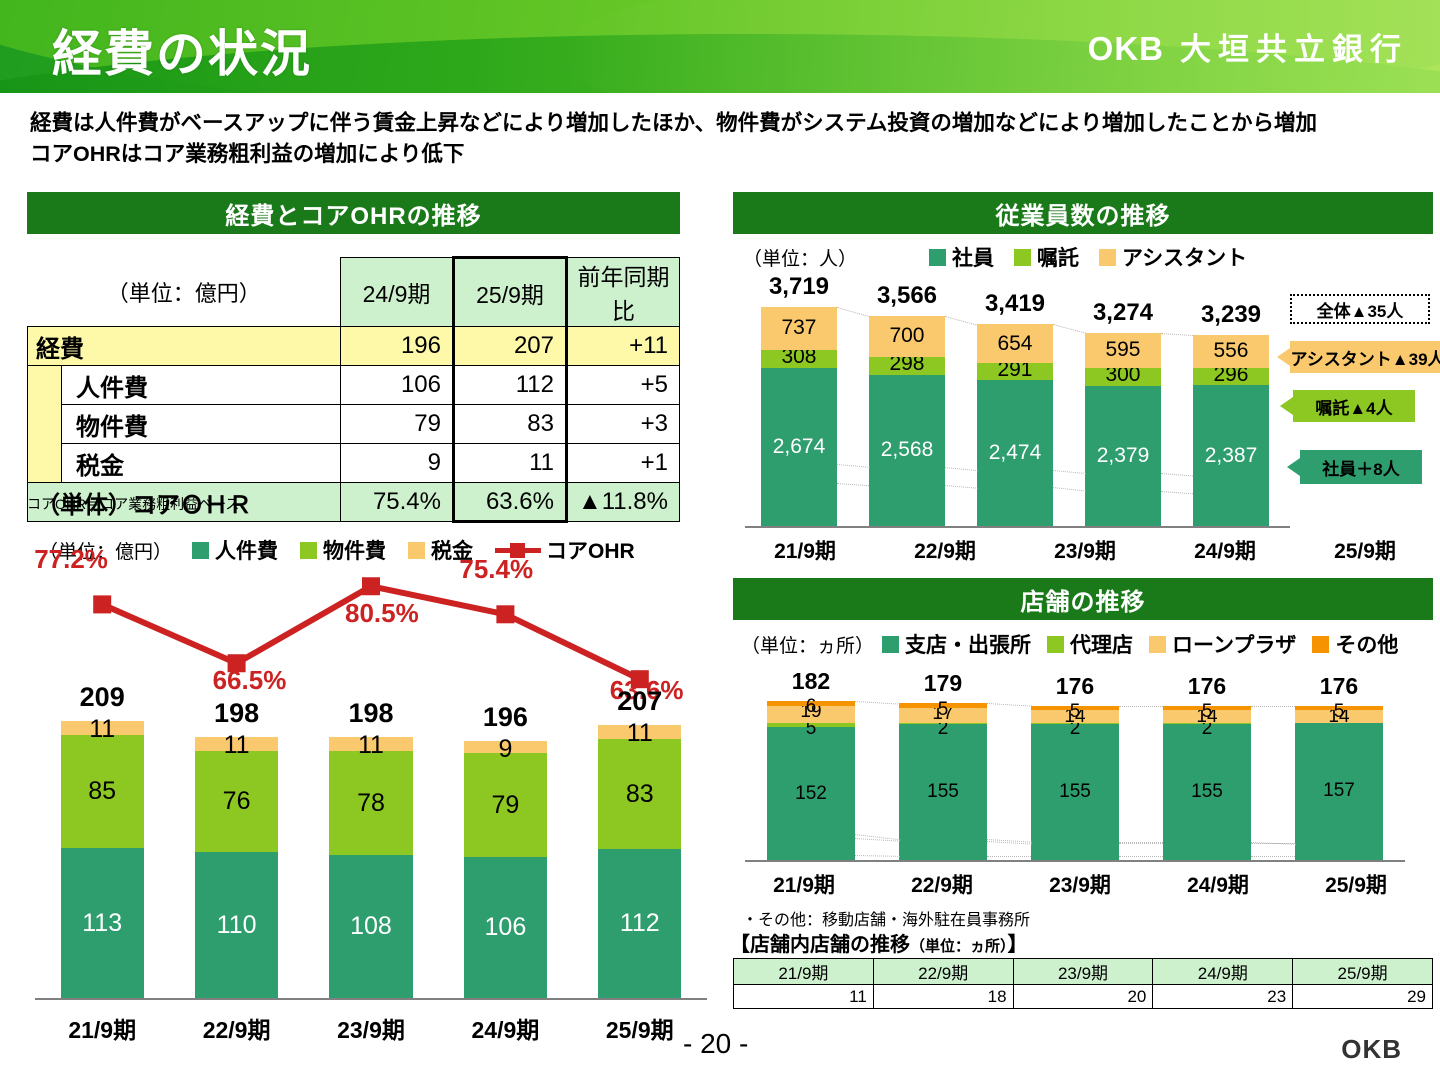 This screenshot has width=1440, height=1080. I want to click on bar-segment: 2,674, so click(799, 447).